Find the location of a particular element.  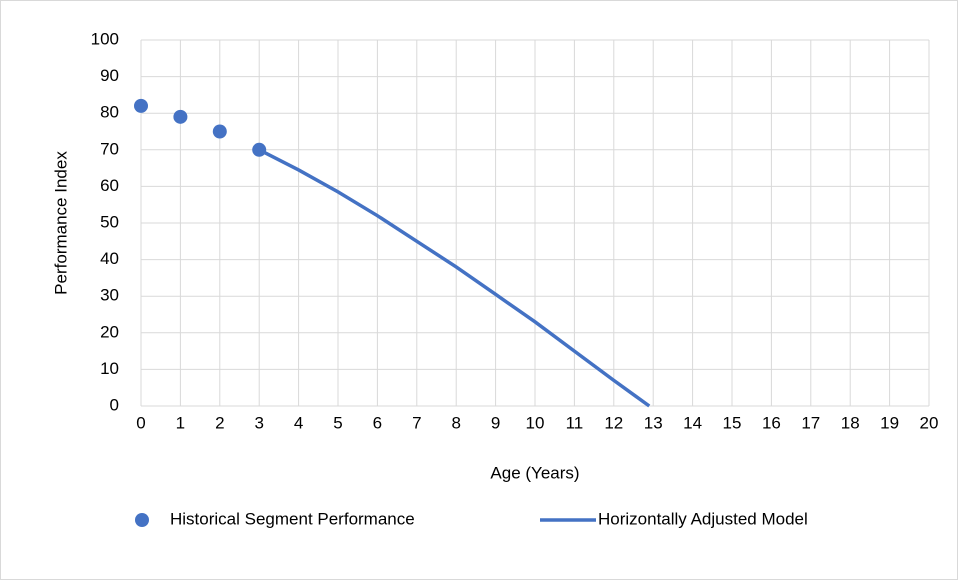

x-tick-label: 0 is located at coordinates (140, 422).